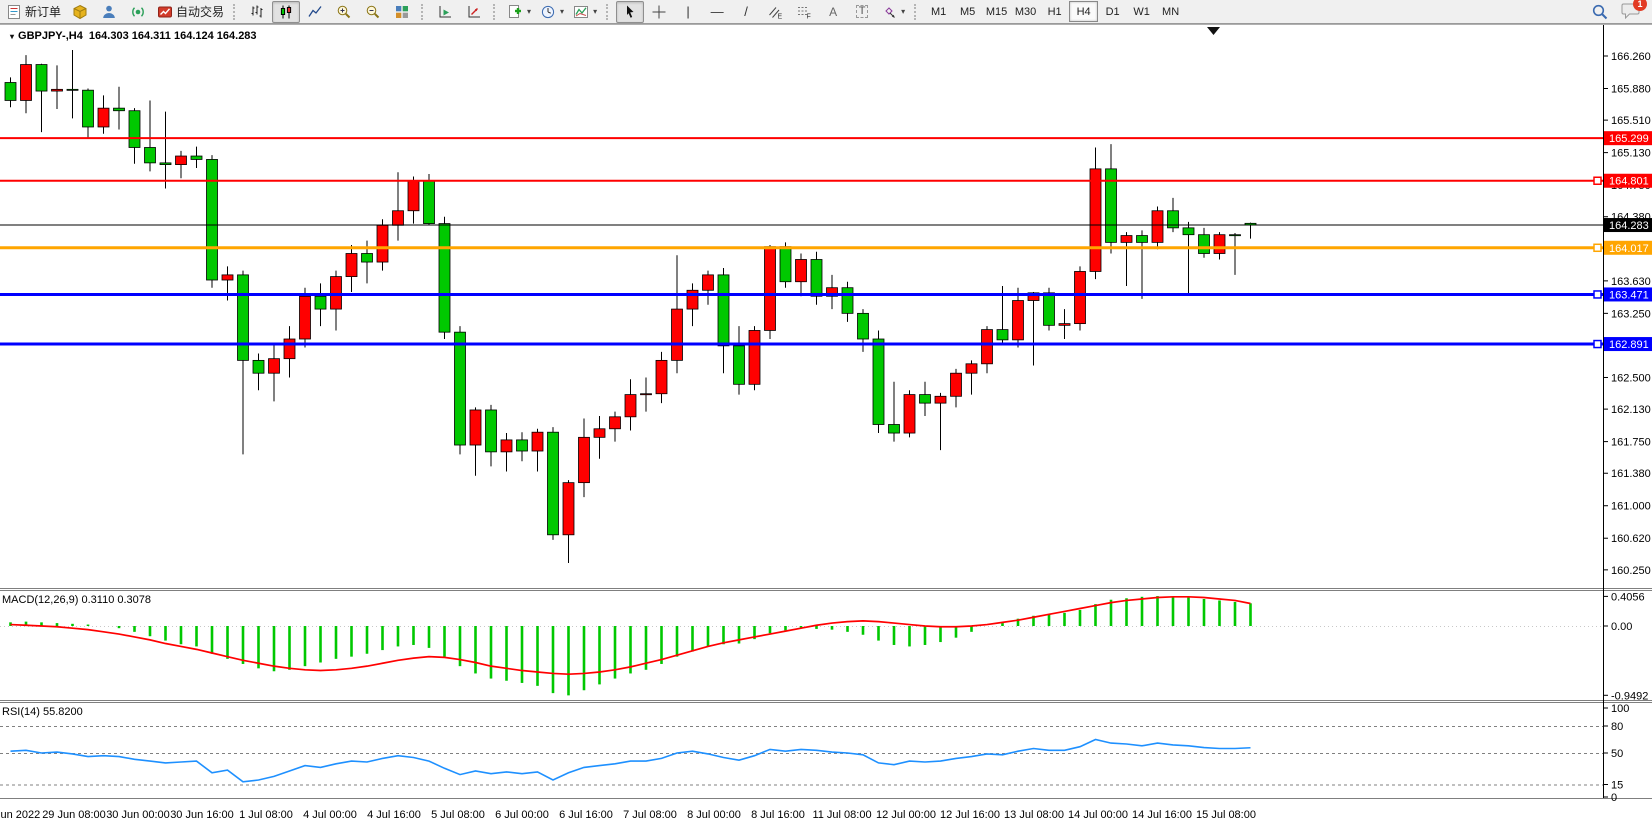 This screenshot has height=831, width=1652. I want to click on yellow-cube-button, so click(80, 12).